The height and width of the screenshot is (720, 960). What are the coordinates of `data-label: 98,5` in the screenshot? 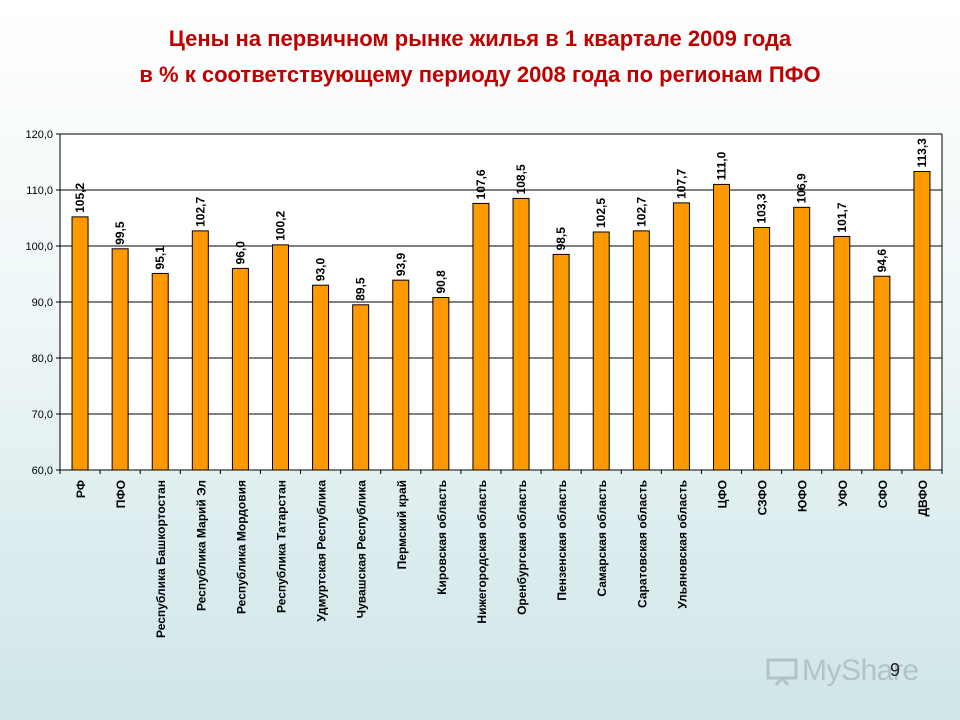 It's located at (561, 239).